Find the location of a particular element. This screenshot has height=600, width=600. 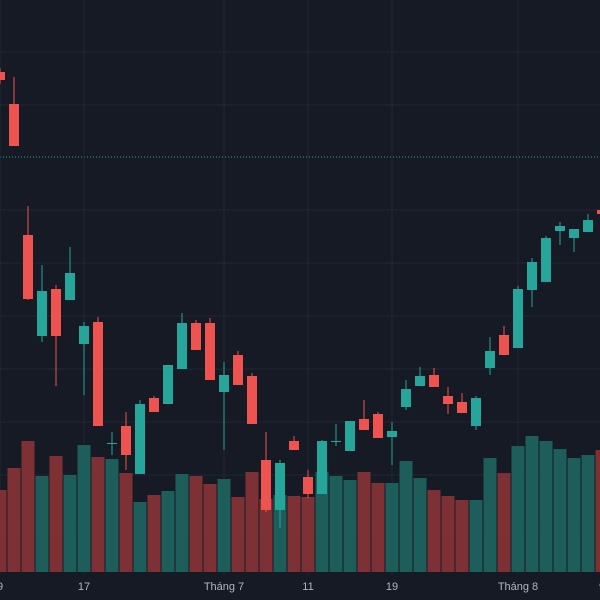

time-axis is located at coordinates (300, 587).